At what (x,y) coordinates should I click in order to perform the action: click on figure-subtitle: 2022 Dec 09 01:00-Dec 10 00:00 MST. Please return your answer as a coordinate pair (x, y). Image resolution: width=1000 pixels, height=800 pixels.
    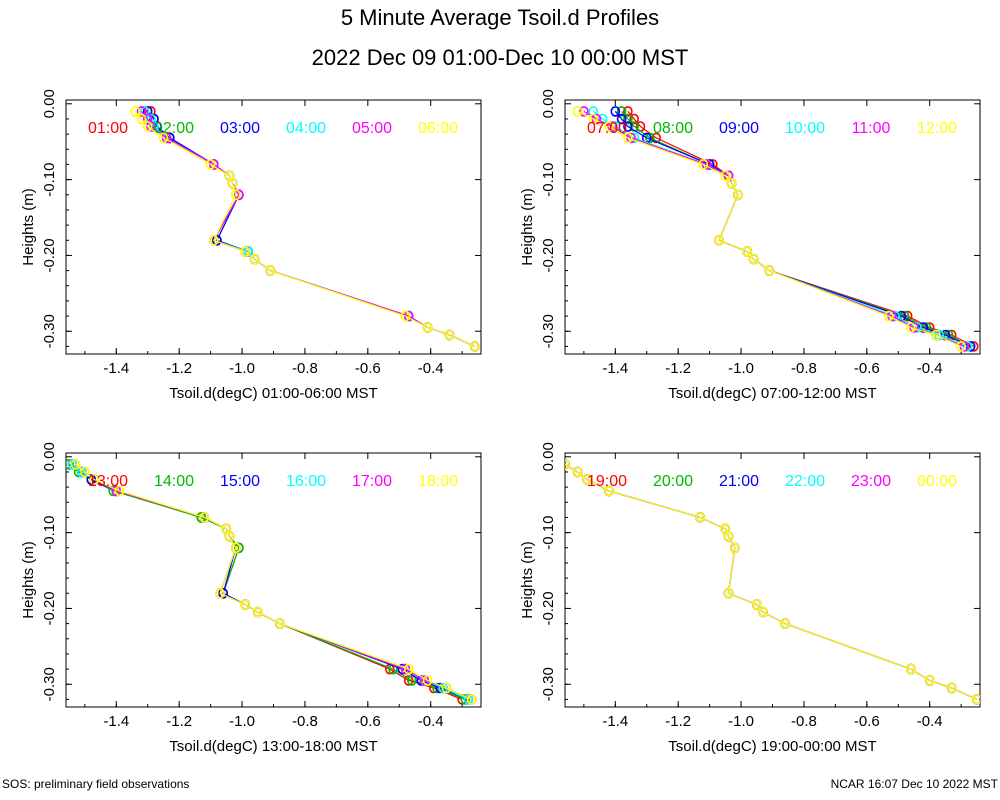
    Looking at the image, I should click on (500, 57).